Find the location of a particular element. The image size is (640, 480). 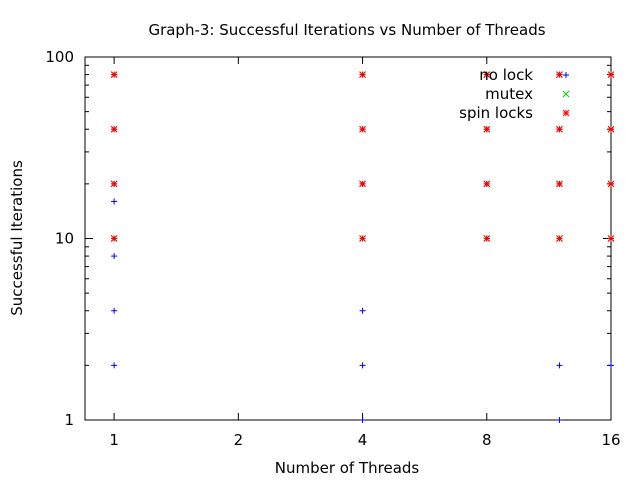

x-tick-label: 1 is located at coordinates (114, 440).